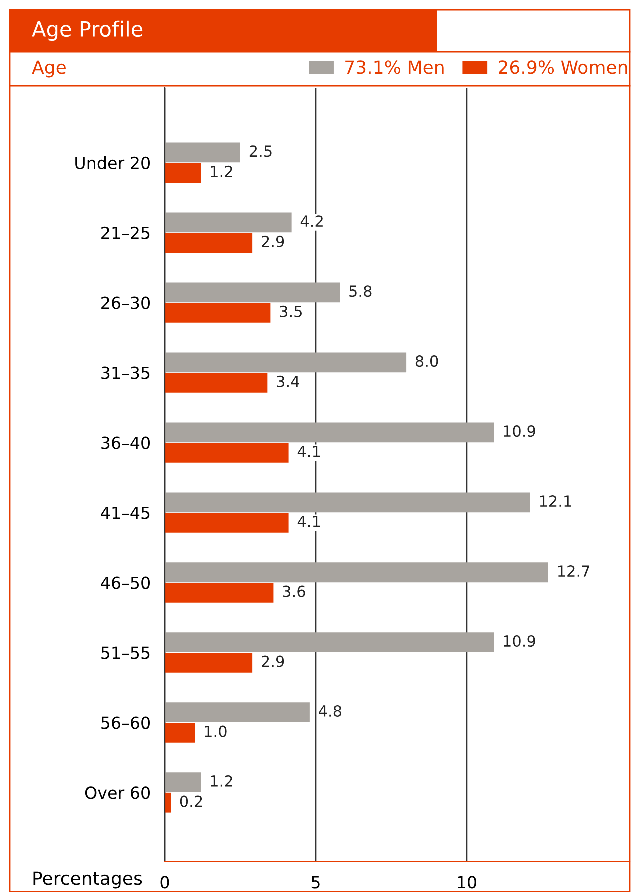 The image size is (640, 892). I want to click on y-tick-label: Under 20, so click(113, 163).